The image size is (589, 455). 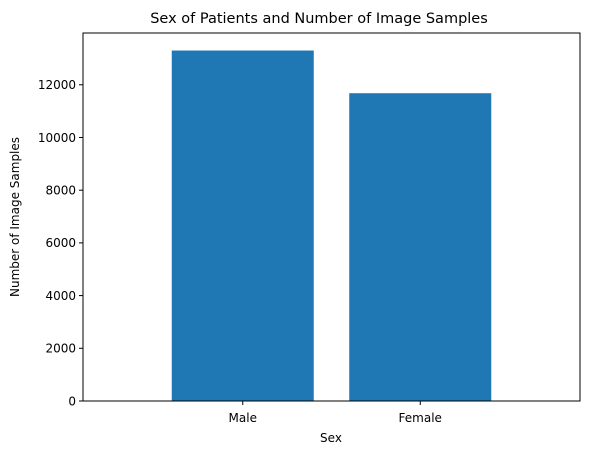 What do you see at coordinates (420, 418) in the screenshot?
I see `x-tick-label-female: Female` at bounding box center [420, 418].